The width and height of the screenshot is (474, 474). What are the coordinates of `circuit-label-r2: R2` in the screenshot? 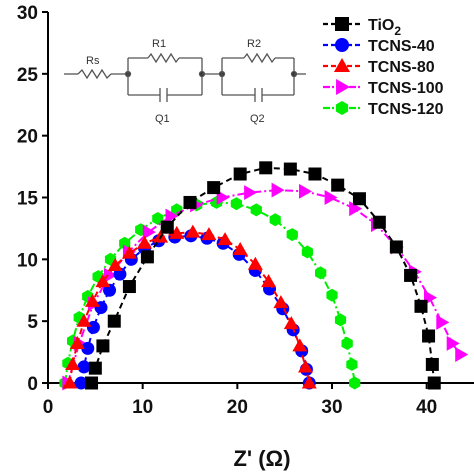 It's located at (254, 44).